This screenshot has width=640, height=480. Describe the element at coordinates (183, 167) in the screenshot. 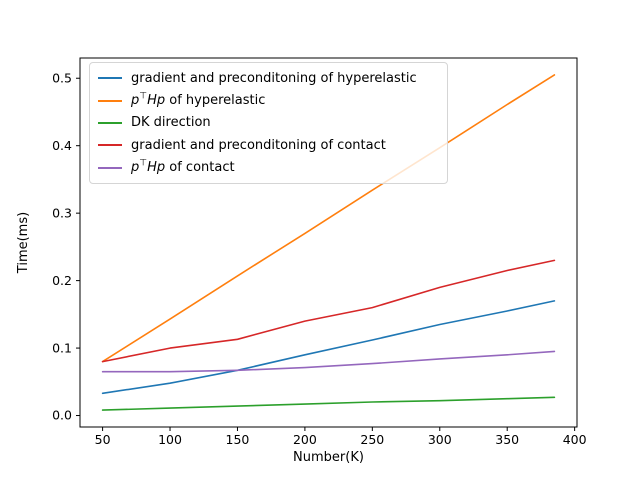

I see `legend-label: p⊤Hp of contact` at that location.